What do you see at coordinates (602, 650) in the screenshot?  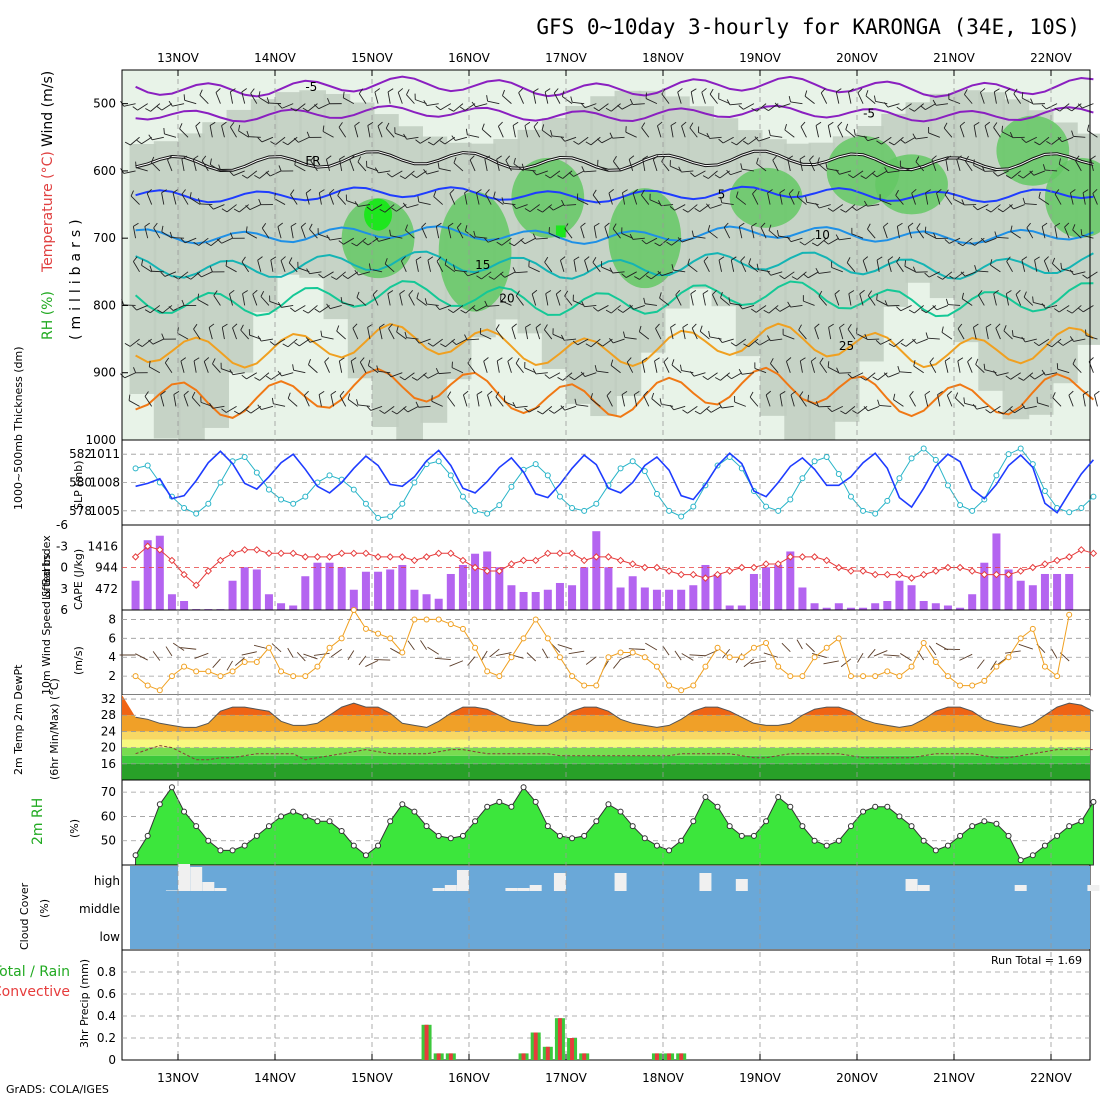 I see `wind10m-markers` at bounding box center [602, 650].